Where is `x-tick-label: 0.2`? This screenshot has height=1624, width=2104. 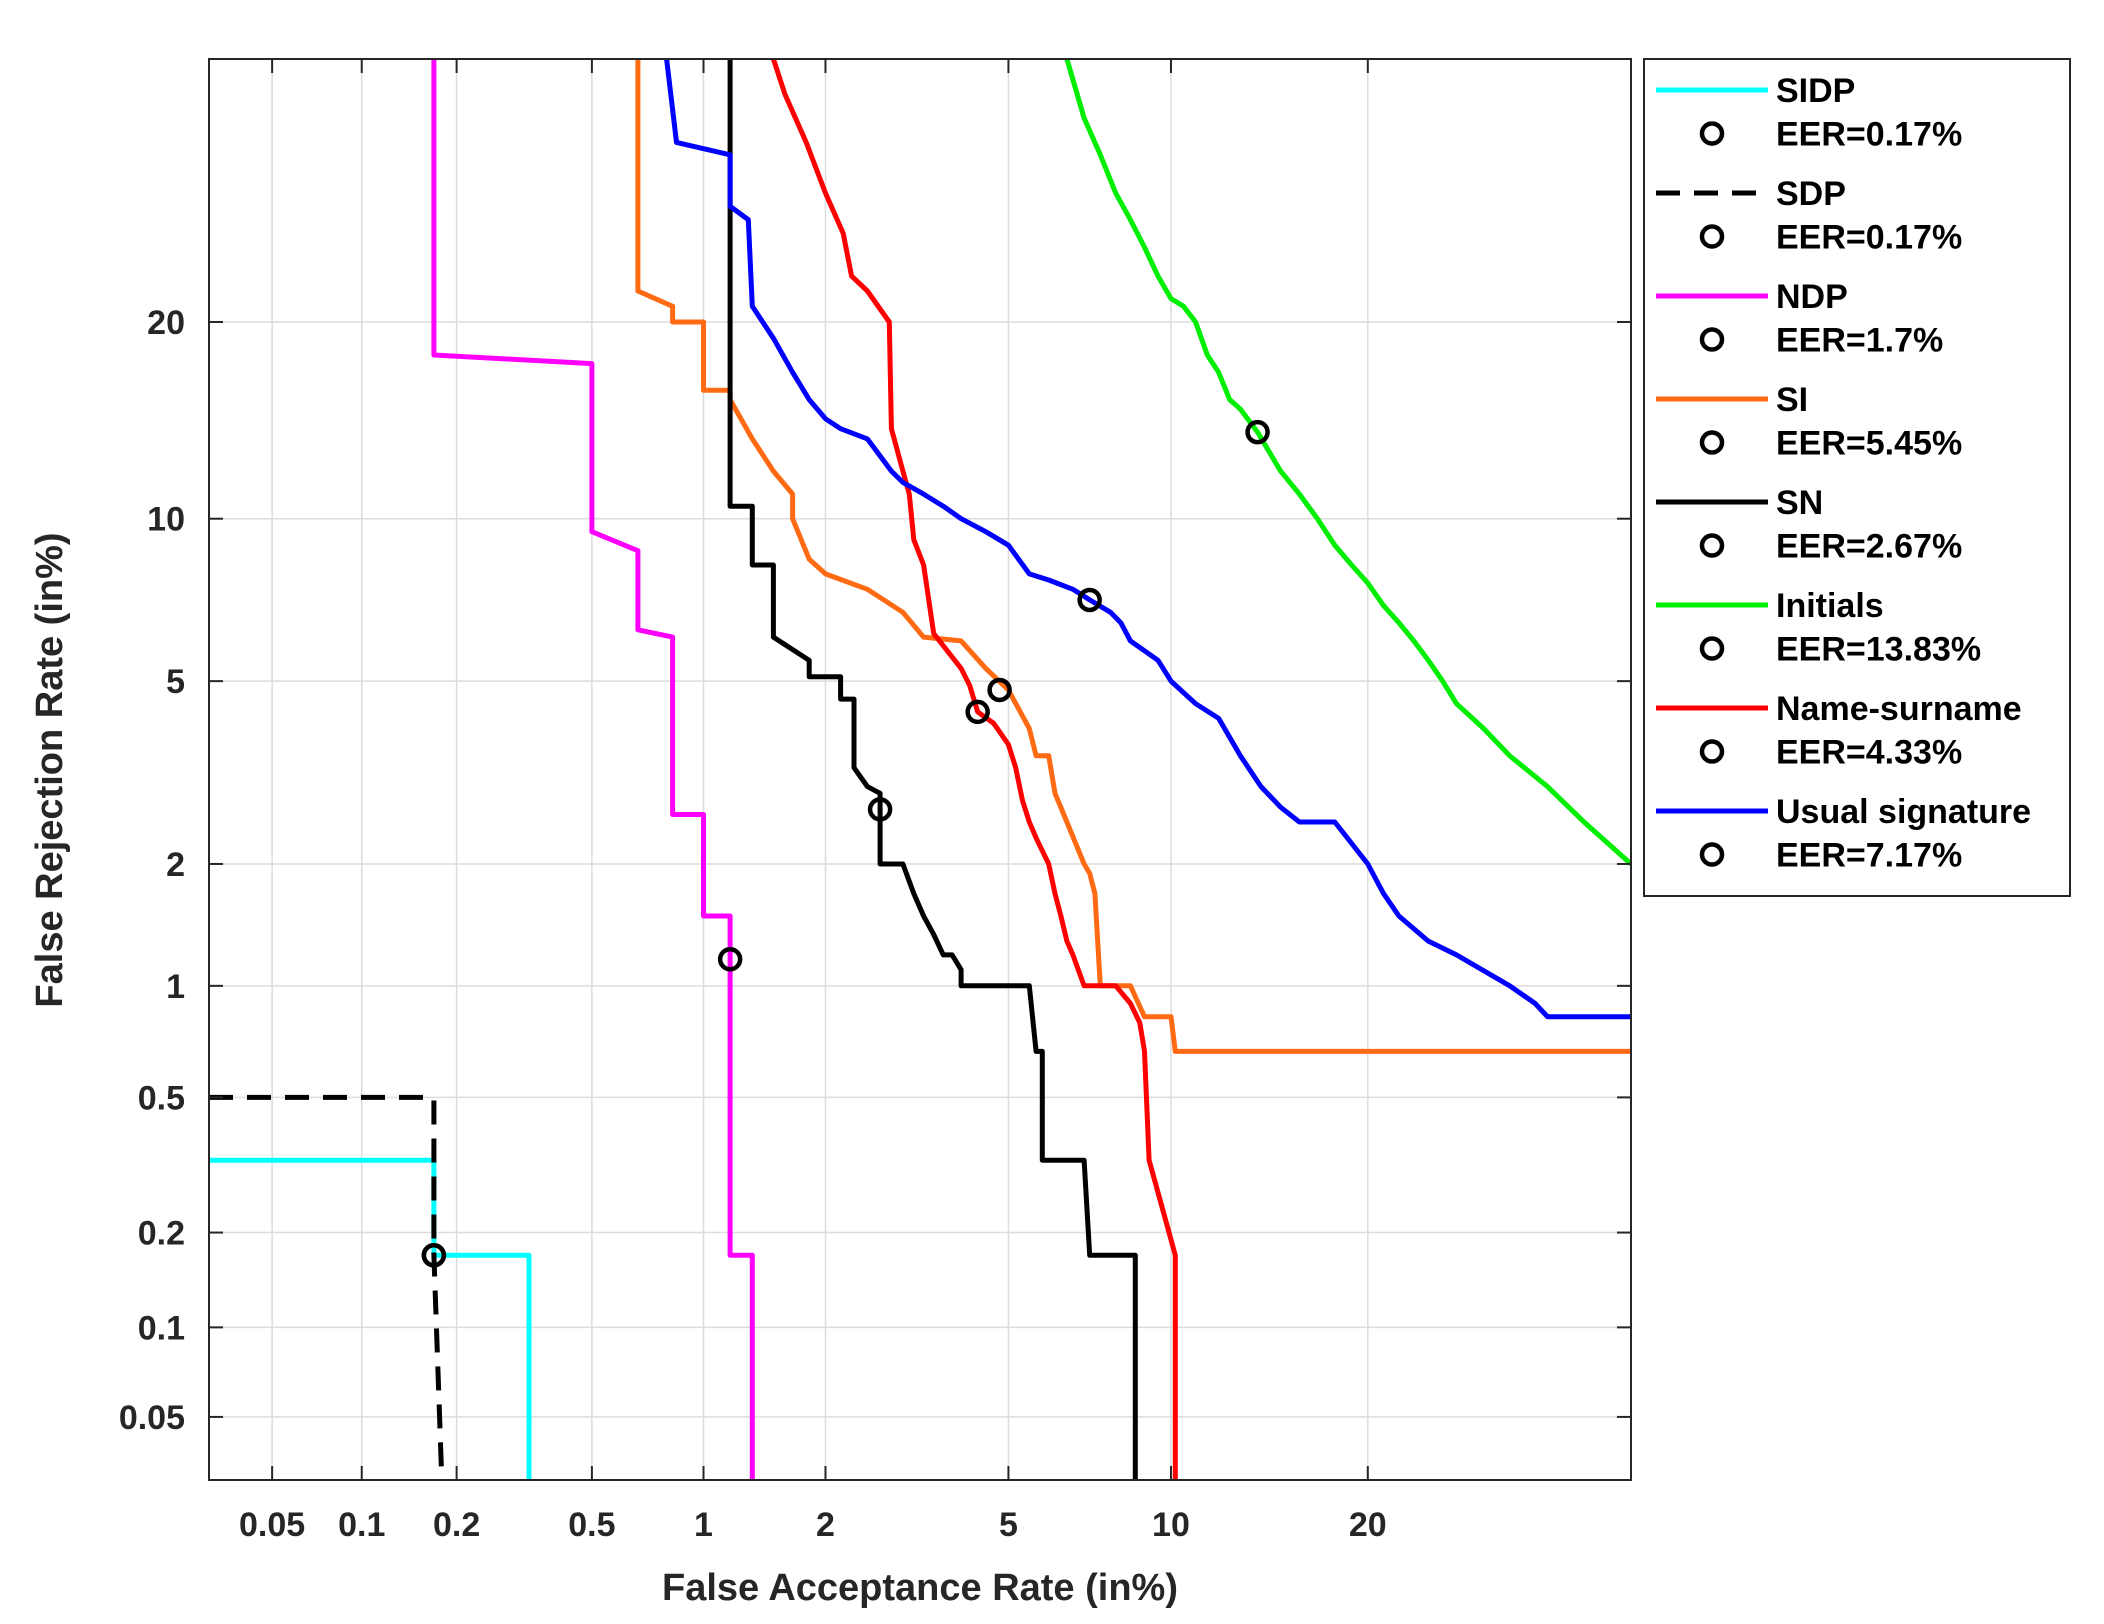 x-tick-label: 0.2 is located at coordinates (456, 1525).